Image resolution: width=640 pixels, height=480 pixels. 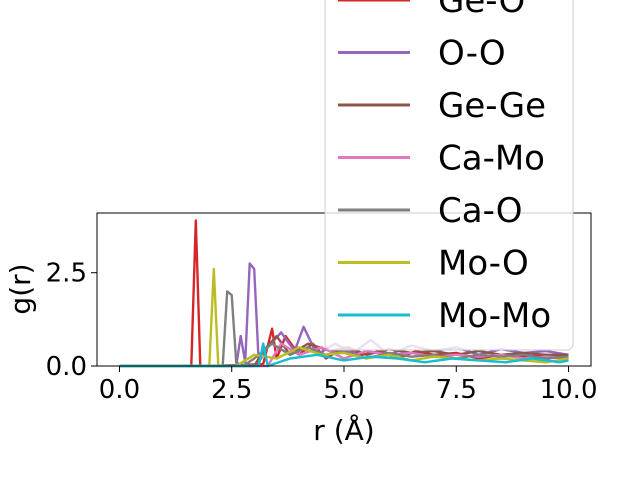 What do you see at coordinates (483, 264) in the screenshot?
I see `legend-label: Mo-O` at bounding box center [483, 264].